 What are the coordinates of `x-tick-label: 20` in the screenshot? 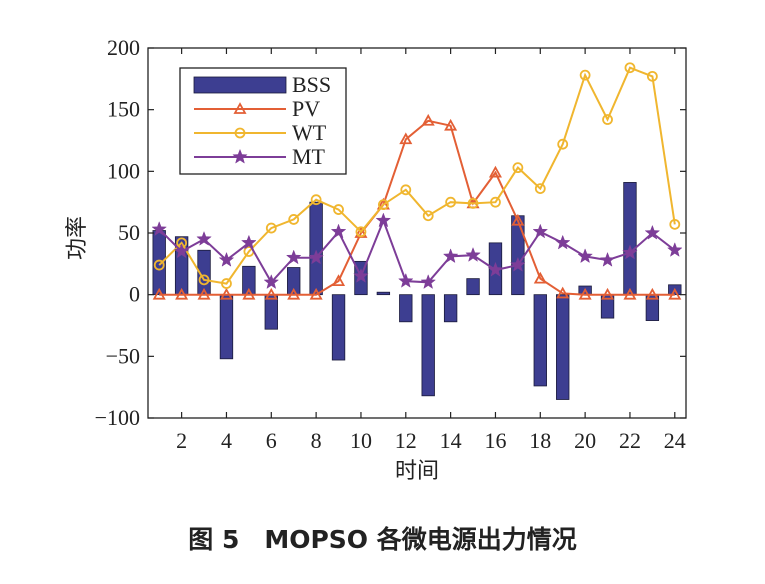 It's located at (585, 440).